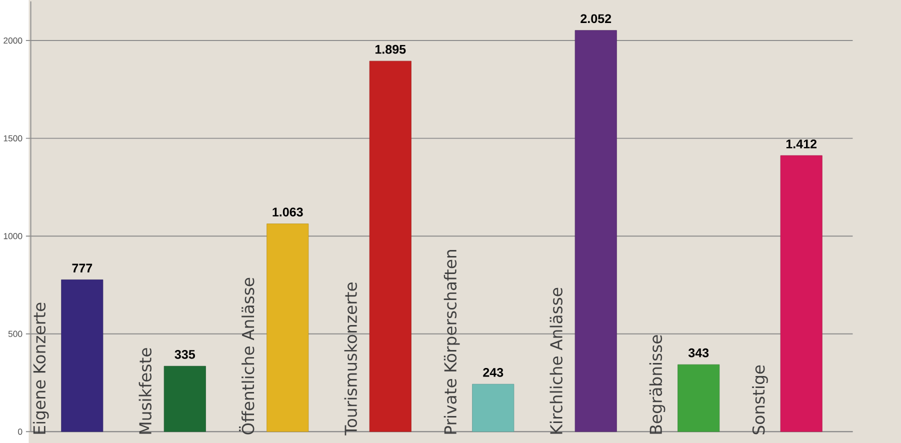  What do you see at coordinates (390, 49) in the screenshot?
I see `data-label: 1.895` at bounding box center [390, 49].